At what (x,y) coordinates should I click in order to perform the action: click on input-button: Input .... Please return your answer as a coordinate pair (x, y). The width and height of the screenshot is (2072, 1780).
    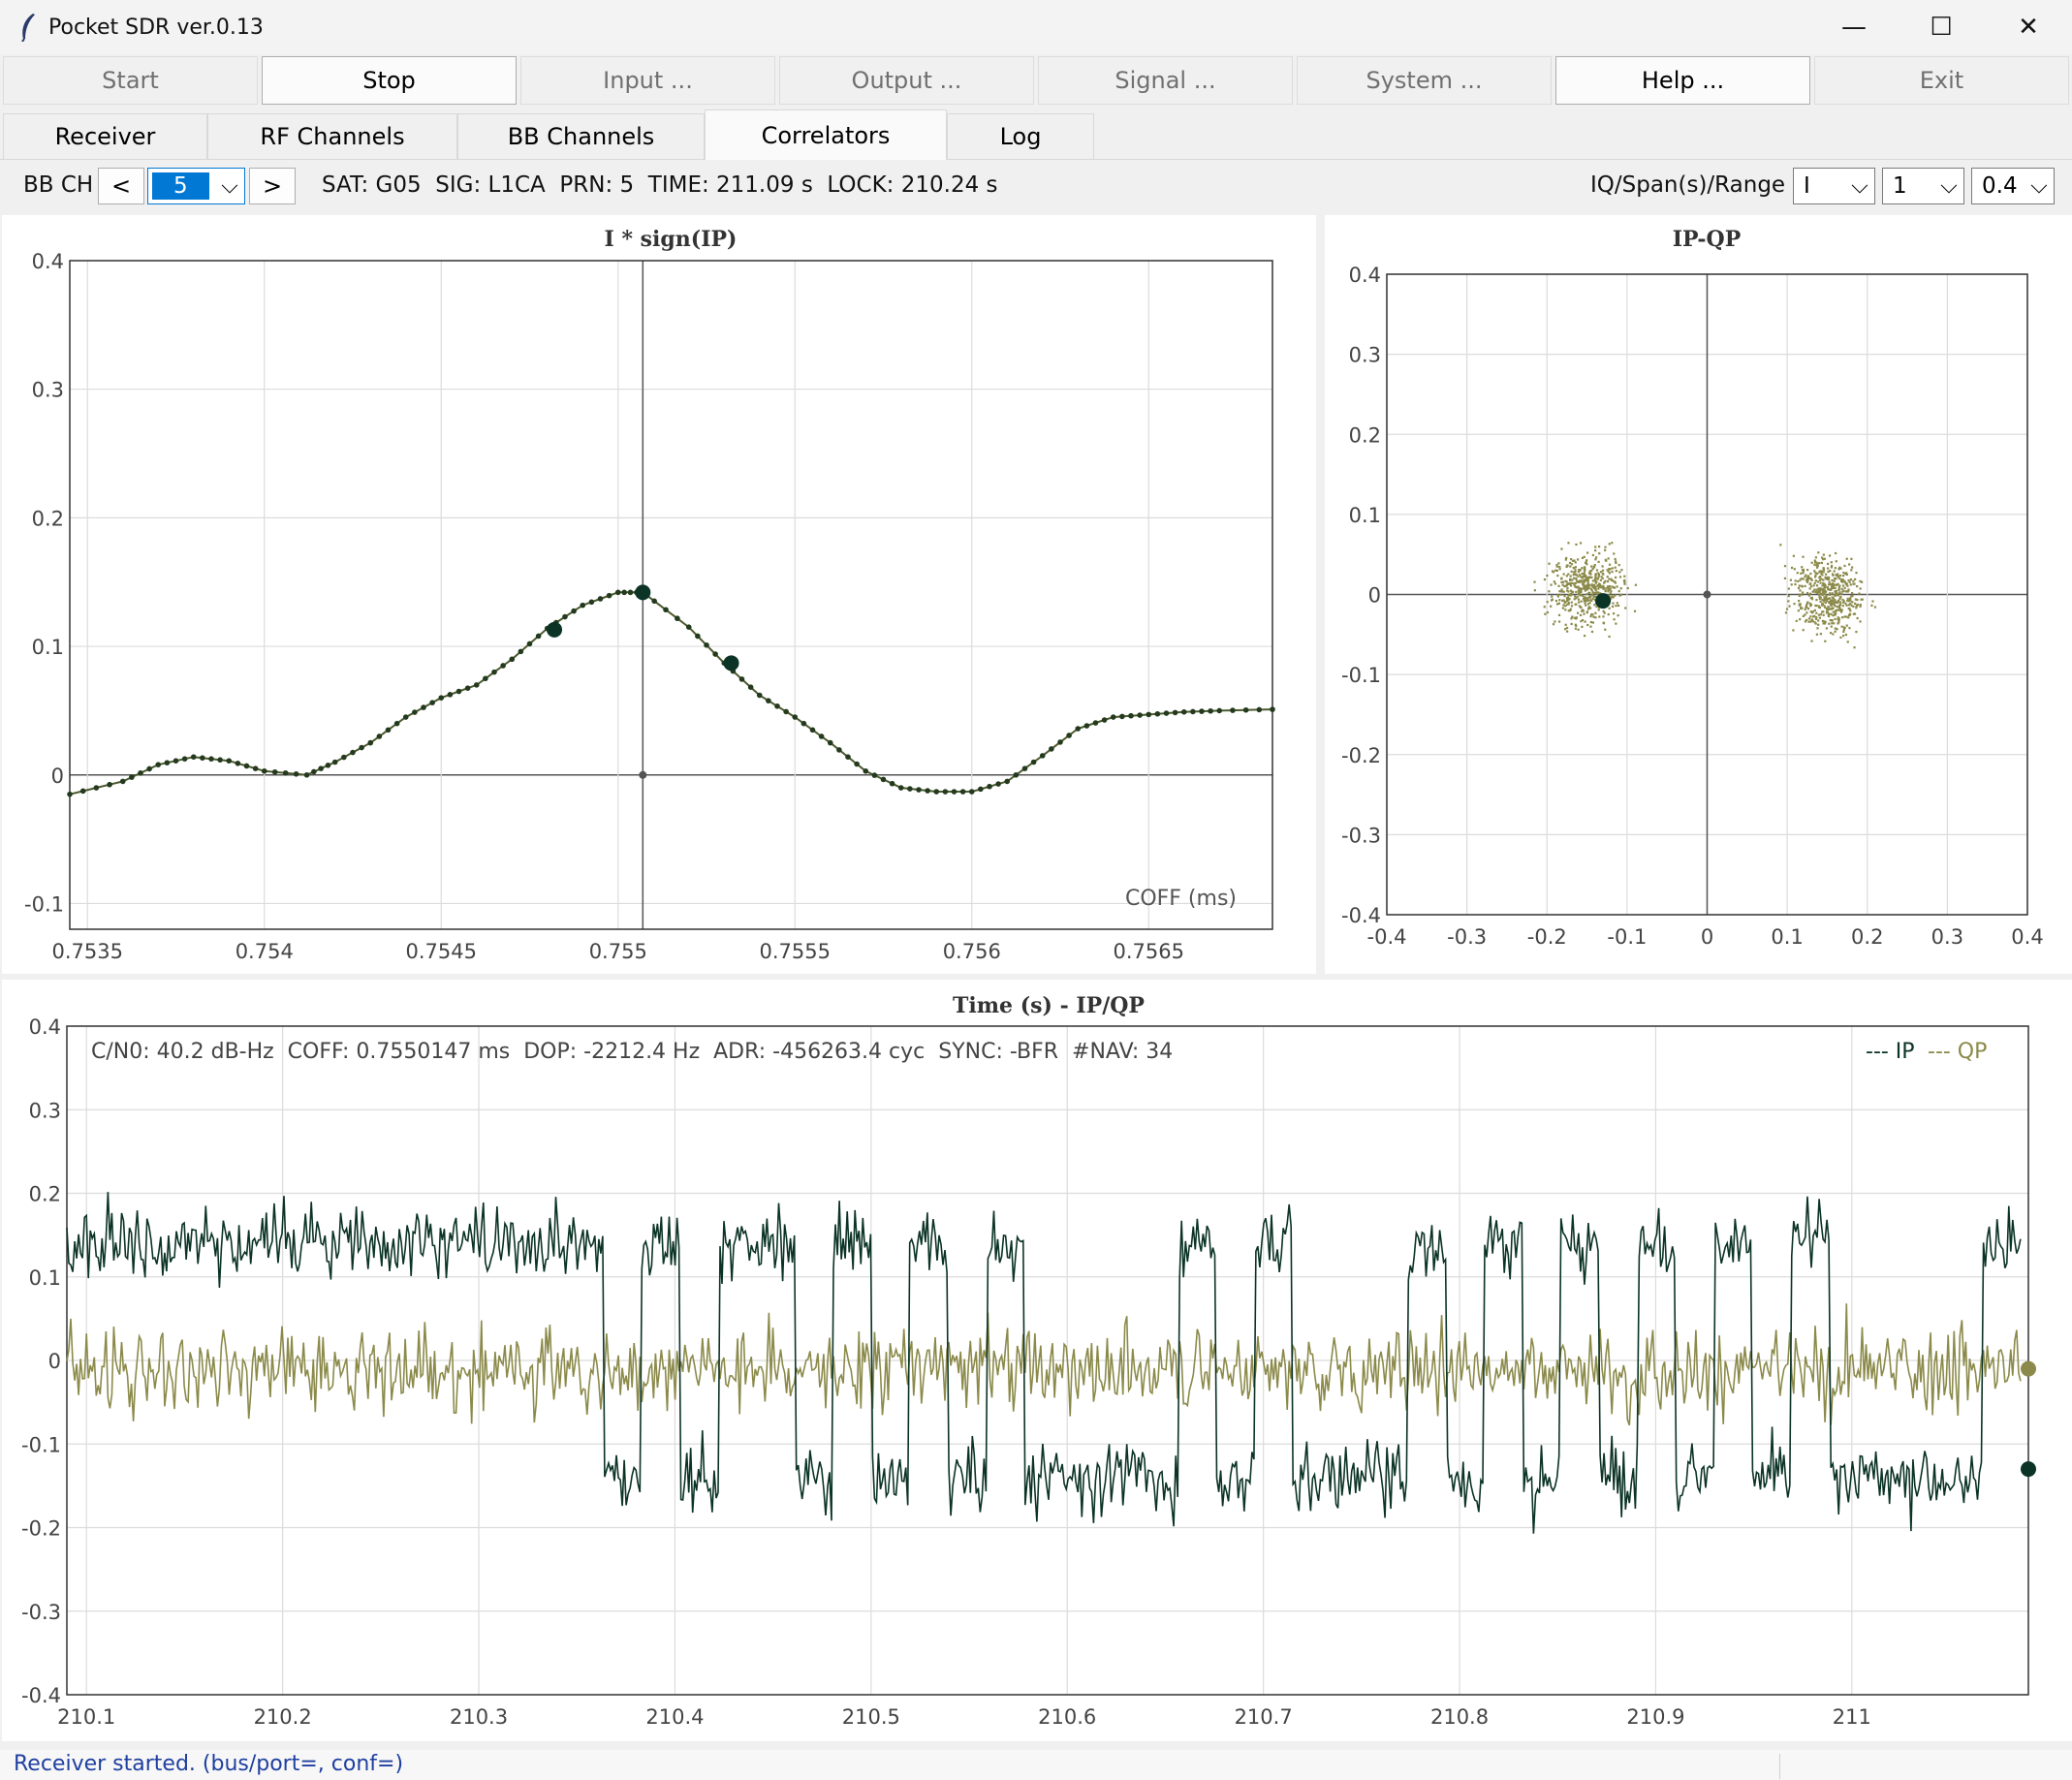
    Looking at the image, I should click on (648, 80).